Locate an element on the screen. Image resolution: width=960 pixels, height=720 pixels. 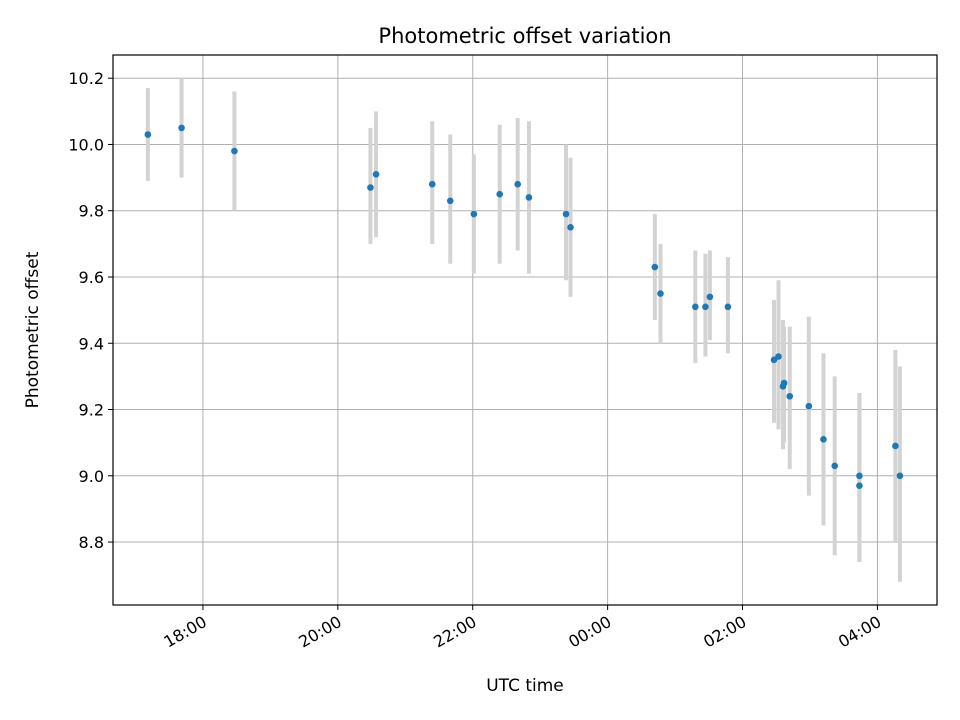
y-tick-label: 9.6 is located at coordinates (91, 277).